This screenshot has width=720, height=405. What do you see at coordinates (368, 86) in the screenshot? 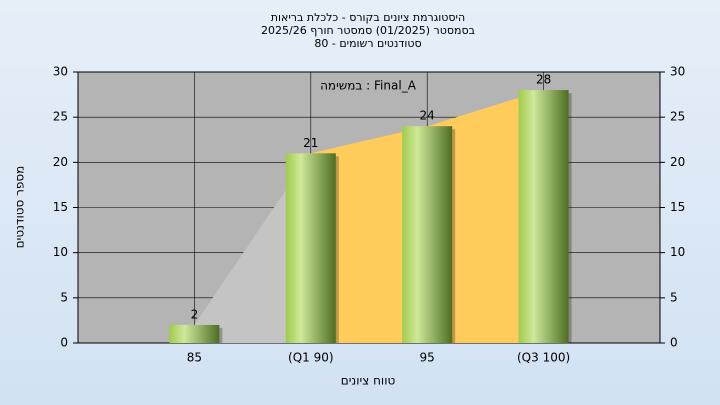
I see `annotation: במשימה : Final_A` at bounding box center [368, 86].